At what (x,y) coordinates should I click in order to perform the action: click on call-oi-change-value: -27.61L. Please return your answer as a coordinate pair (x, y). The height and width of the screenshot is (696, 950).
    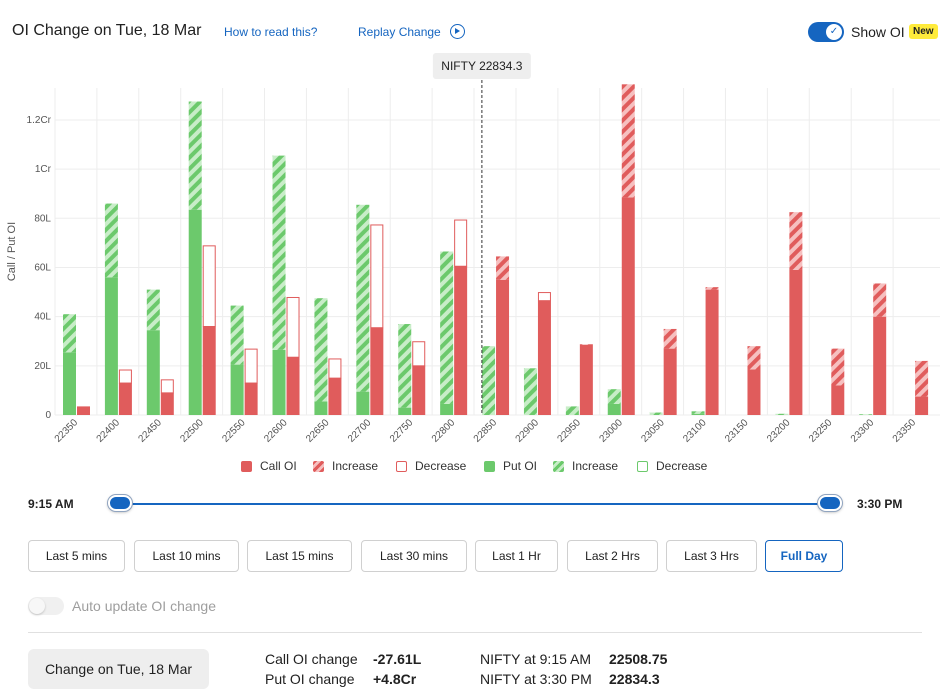
    Looking at the image, I should click on (397, 659).